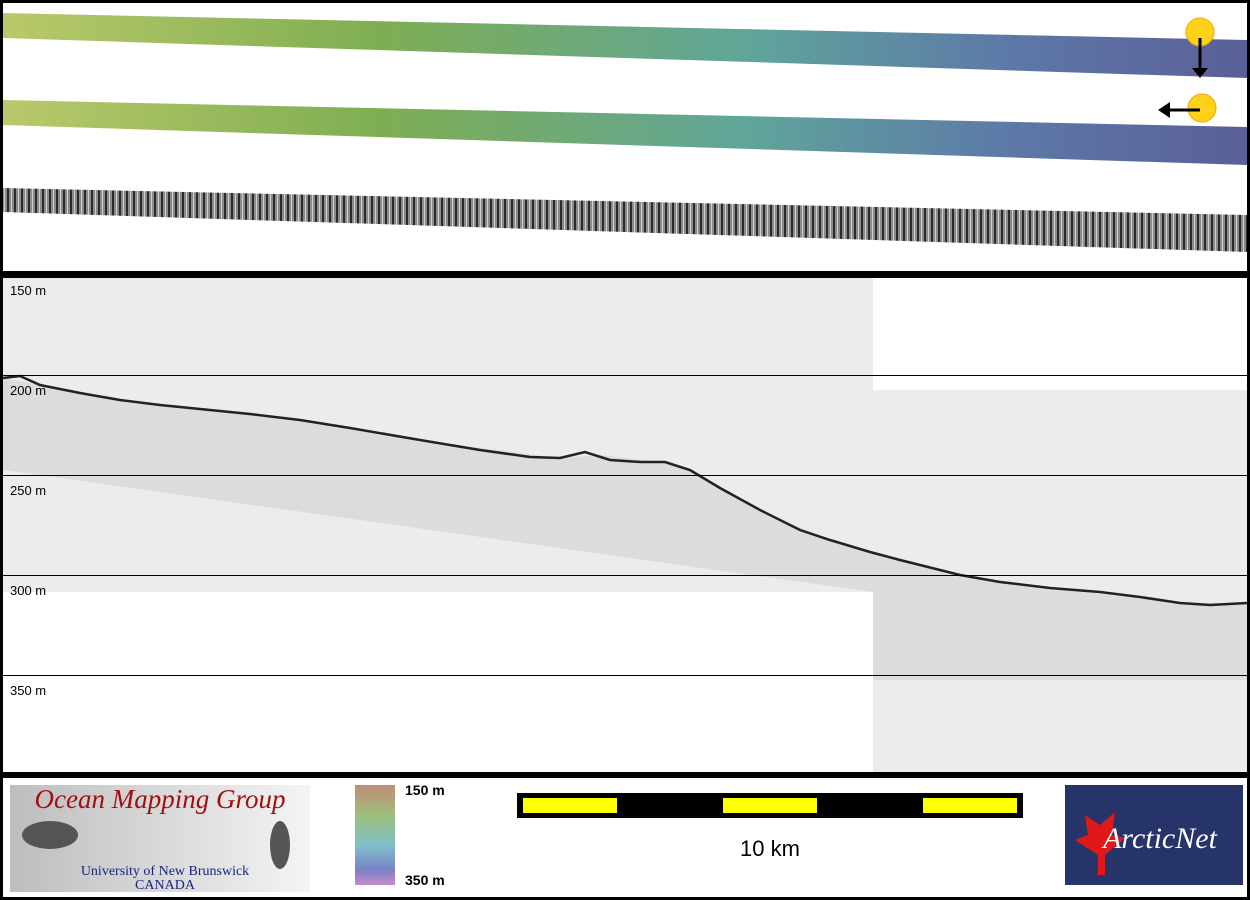 Image resolution: width=1250 pixels, height=900 pixels. Describe the element at coordinates (28, 590) in the screenshot. I see `depth-label: 300 m` at that location.